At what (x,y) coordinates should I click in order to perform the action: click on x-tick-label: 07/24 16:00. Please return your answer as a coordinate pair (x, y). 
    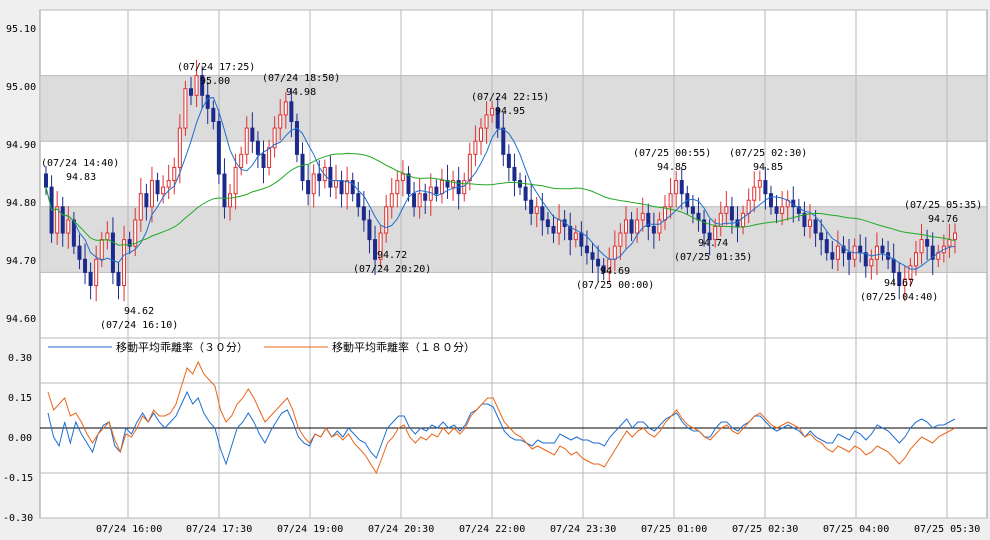
    Looking at the image, I should click on (129, 529).